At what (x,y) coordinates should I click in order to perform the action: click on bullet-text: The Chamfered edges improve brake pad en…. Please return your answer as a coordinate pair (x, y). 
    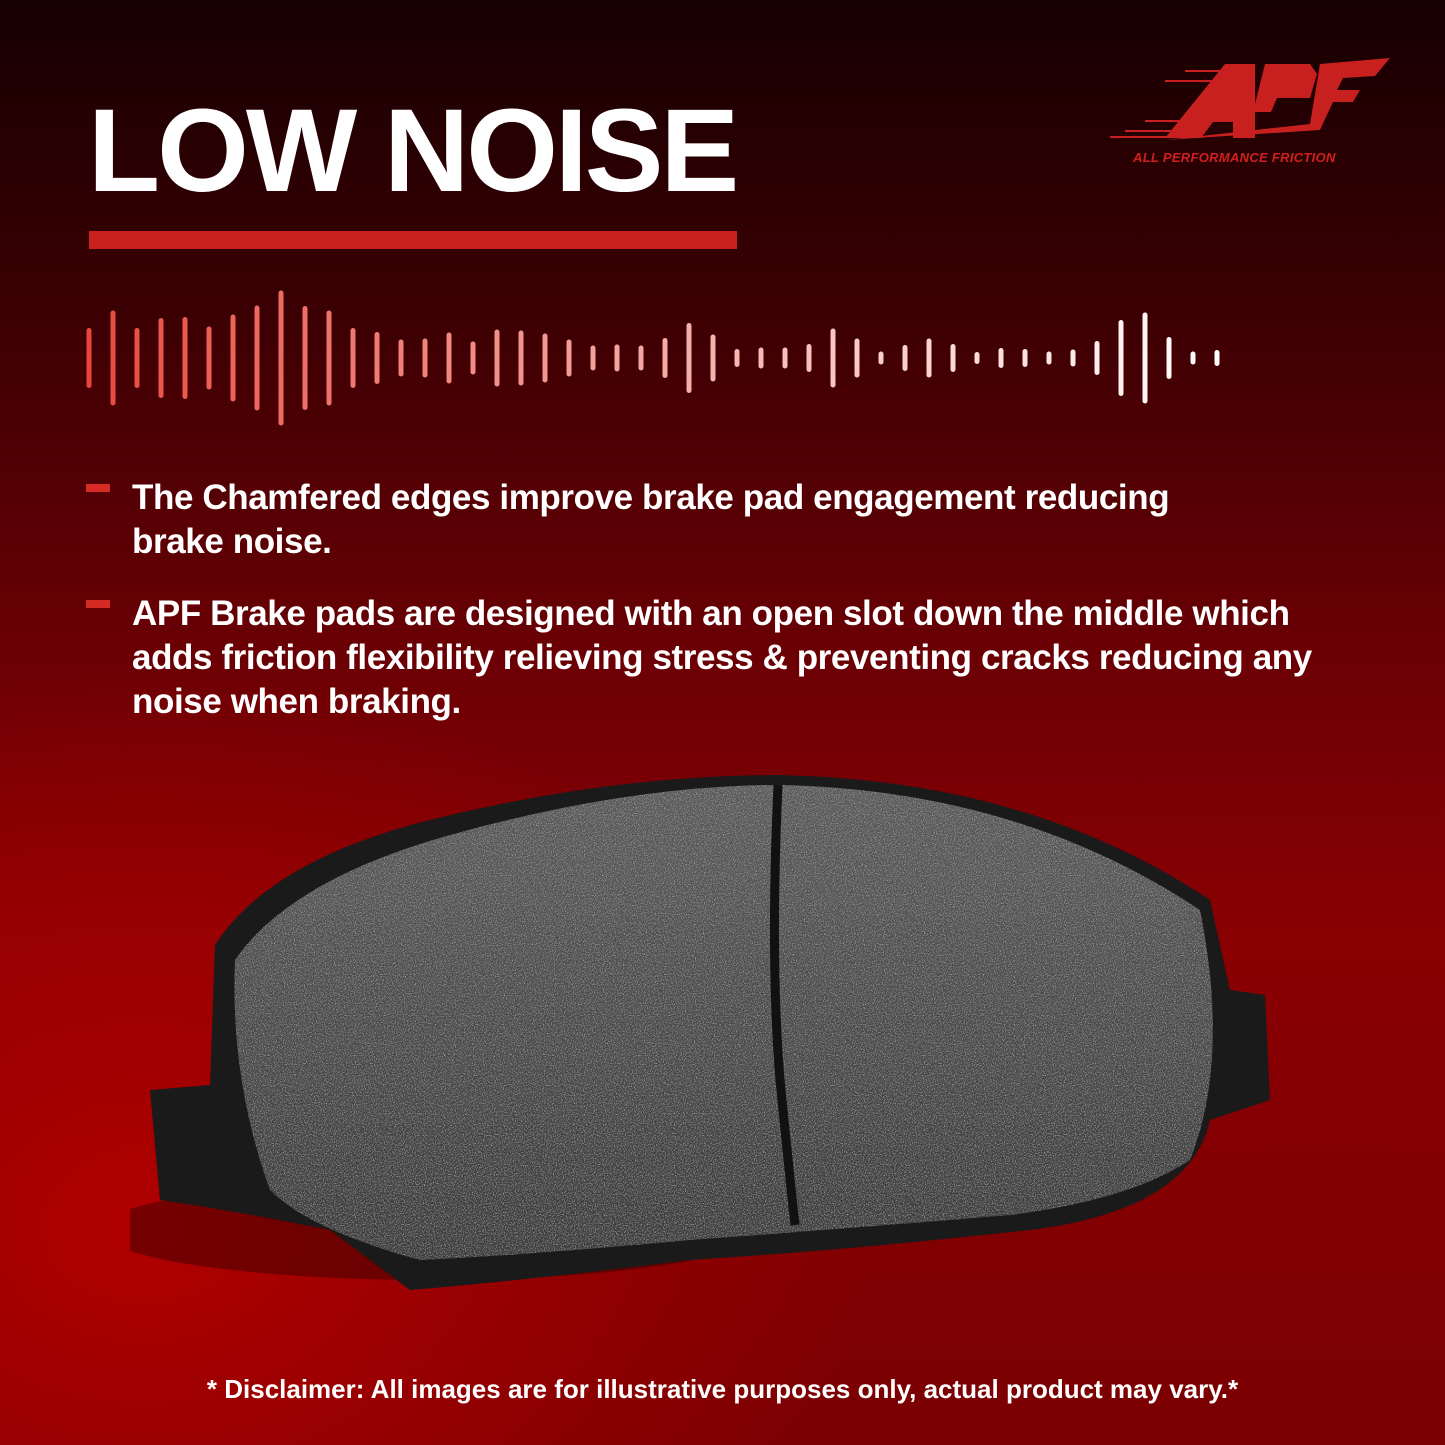
    Looking at the image, I should click on (651, 519).